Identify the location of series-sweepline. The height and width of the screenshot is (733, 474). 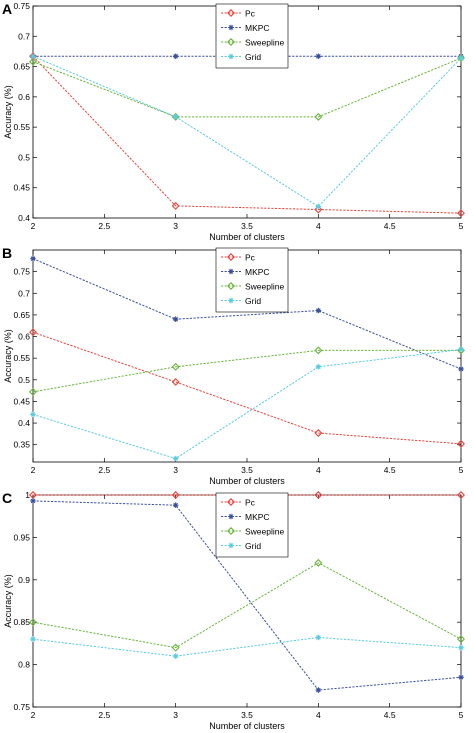
(247, 87).